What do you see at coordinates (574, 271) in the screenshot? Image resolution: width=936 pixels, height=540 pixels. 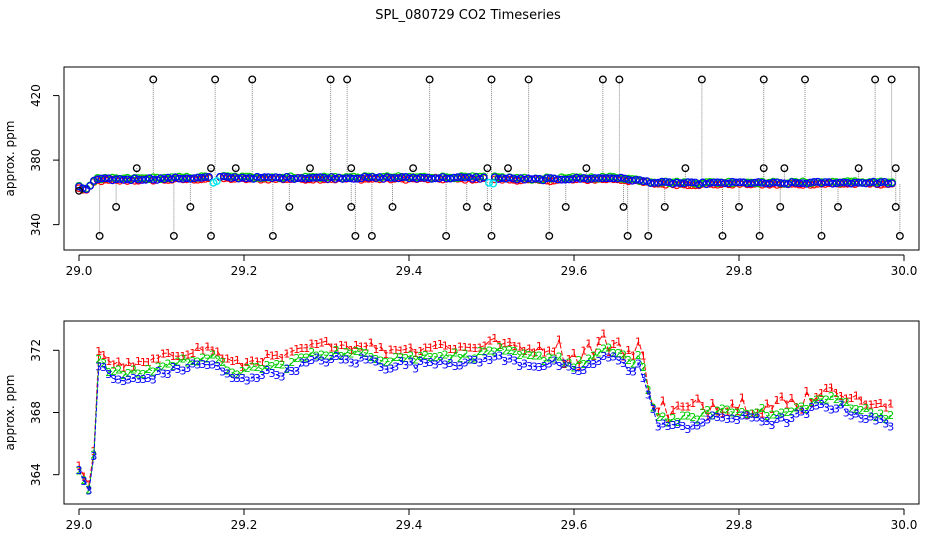 I see `x-tick-label: 29.6` at bounding box center [574, 271].